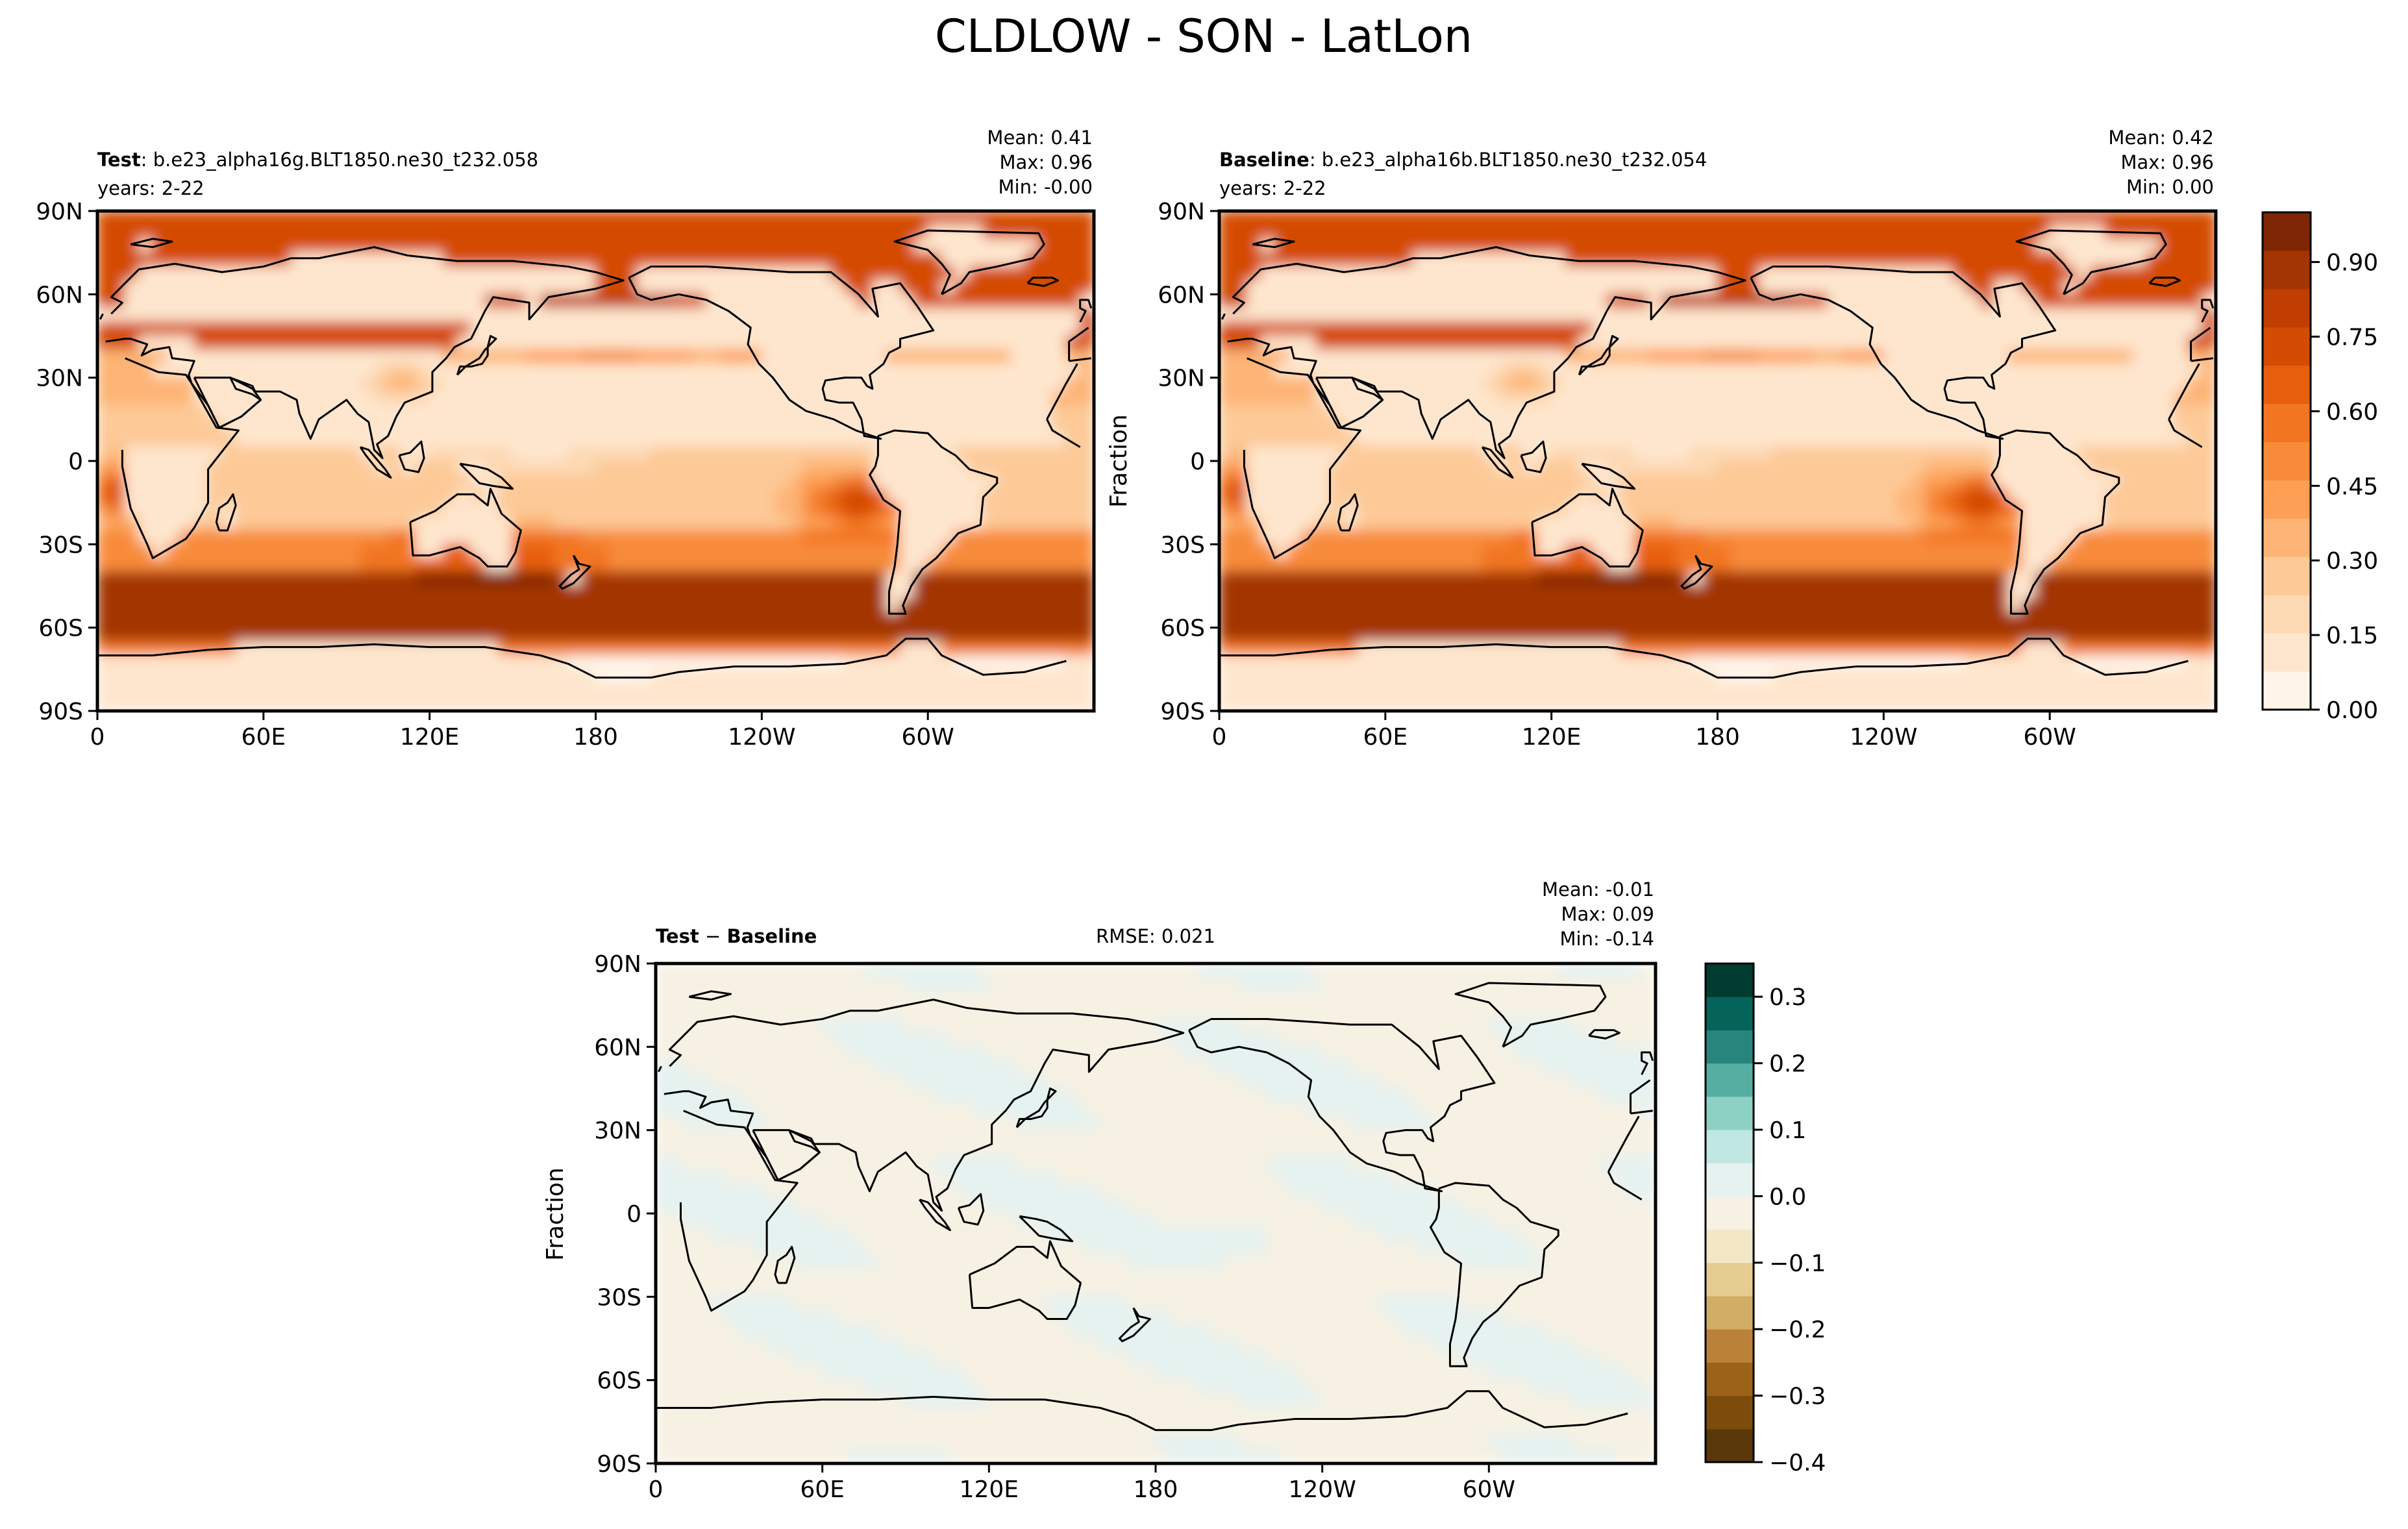 This screenshot has width=2408, height=1529. Describe the element at coordinates (1797, 1463) in the screenshot. I see `colorbar-tick-label: −0.4` at that location.